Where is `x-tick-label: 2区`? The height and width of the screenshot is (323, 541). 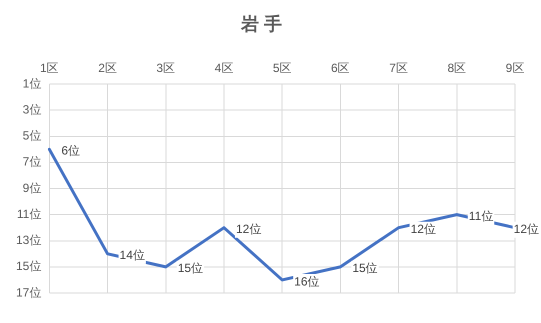
x-tick-label: 2区 is located at coordinates (107, 68).